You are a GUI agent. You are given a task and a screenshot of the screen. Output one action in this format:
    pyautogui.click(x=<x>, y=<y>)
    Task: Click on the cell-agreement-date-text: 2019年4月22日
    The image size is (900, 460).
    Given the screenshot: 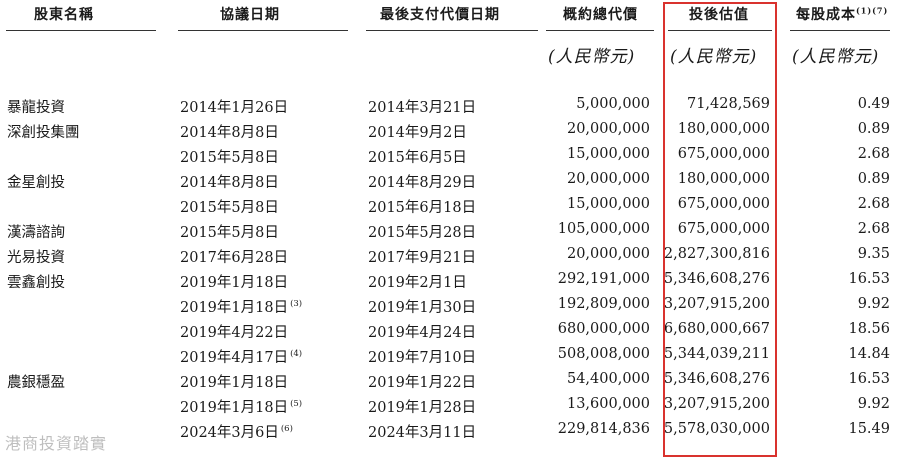 What is the action you would take?
    pyautogui.click(x=234, y=333)
    